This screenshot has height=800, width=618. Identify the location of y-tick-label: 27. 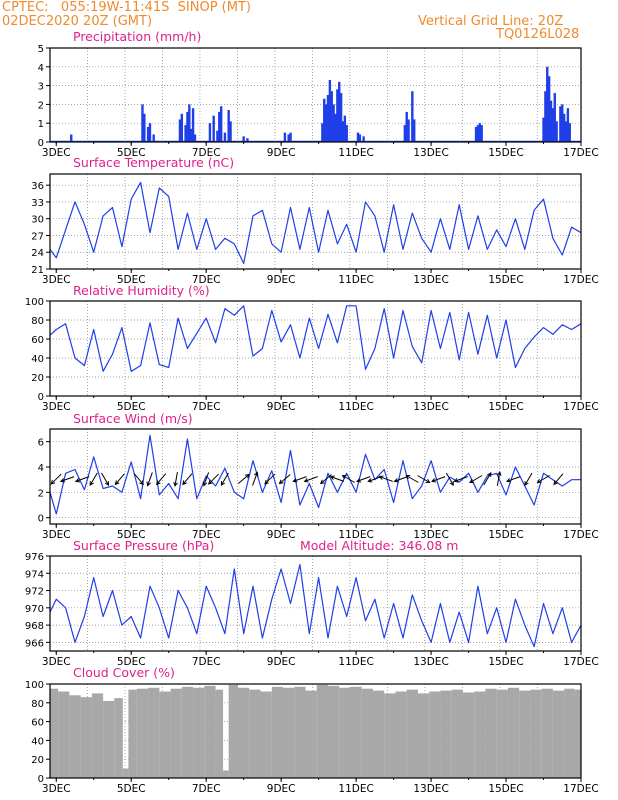
(37, 236).